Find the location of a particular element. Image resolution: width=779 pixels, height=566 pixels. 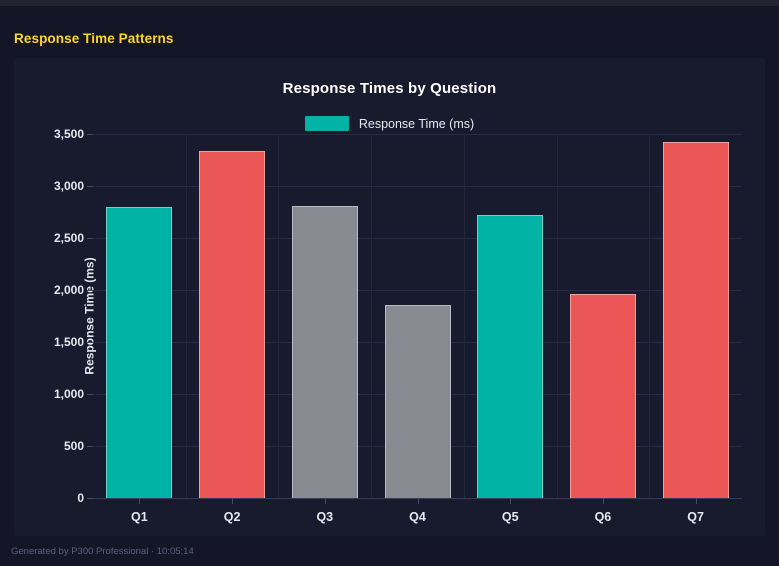

tick-label-x-q5: Q5 is located at coordinates (510, 517).